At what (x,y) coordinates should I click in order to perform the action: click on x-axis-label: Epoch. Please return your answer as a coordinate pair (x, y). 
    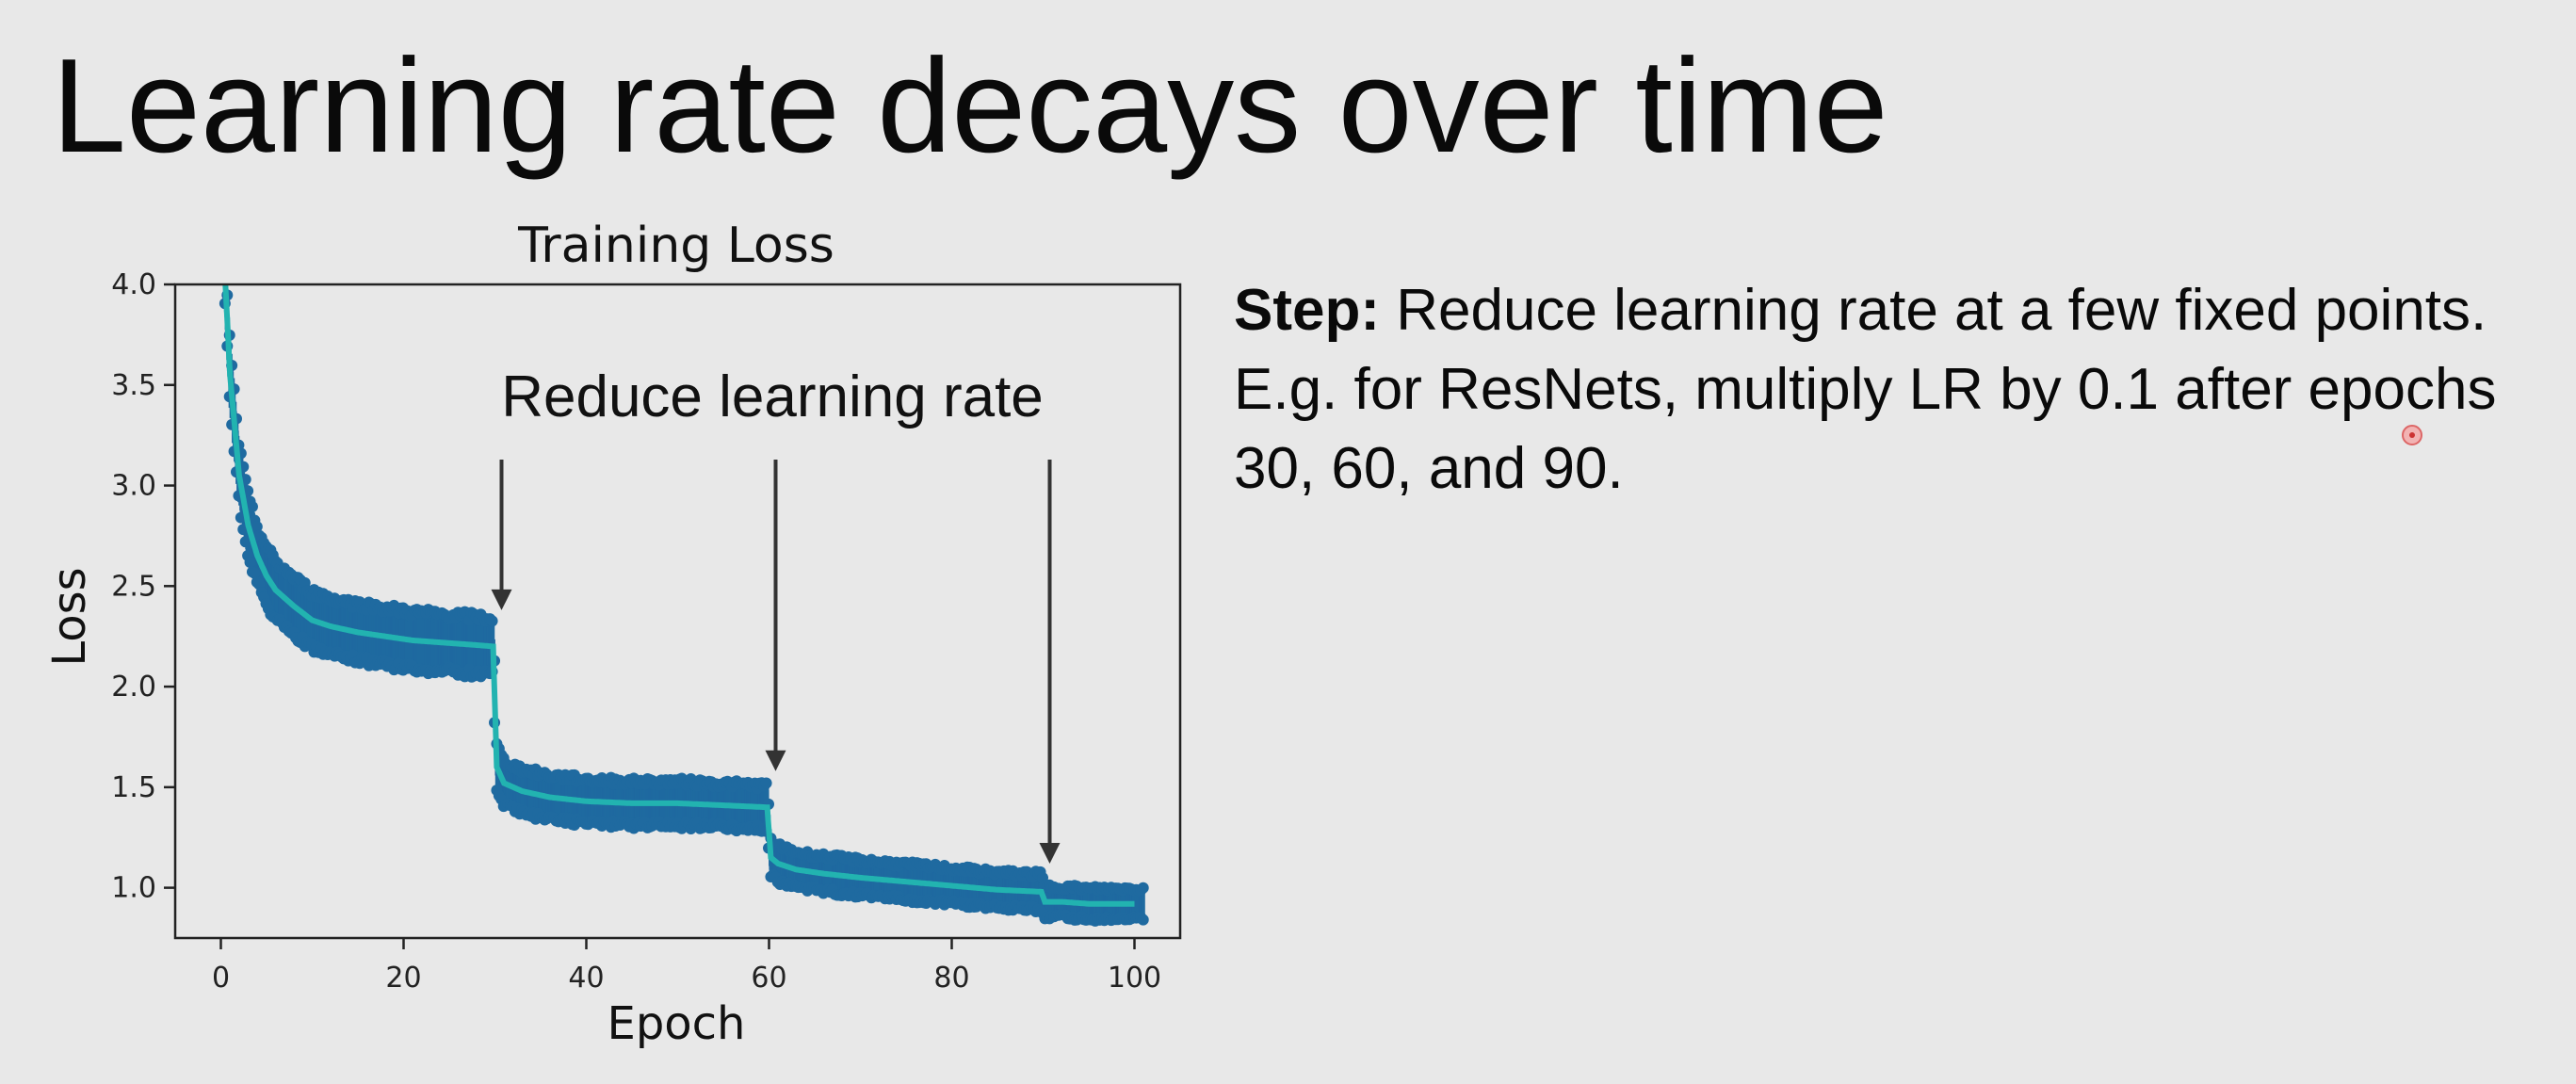
    Looking at the image, I should click on (677, 1024).